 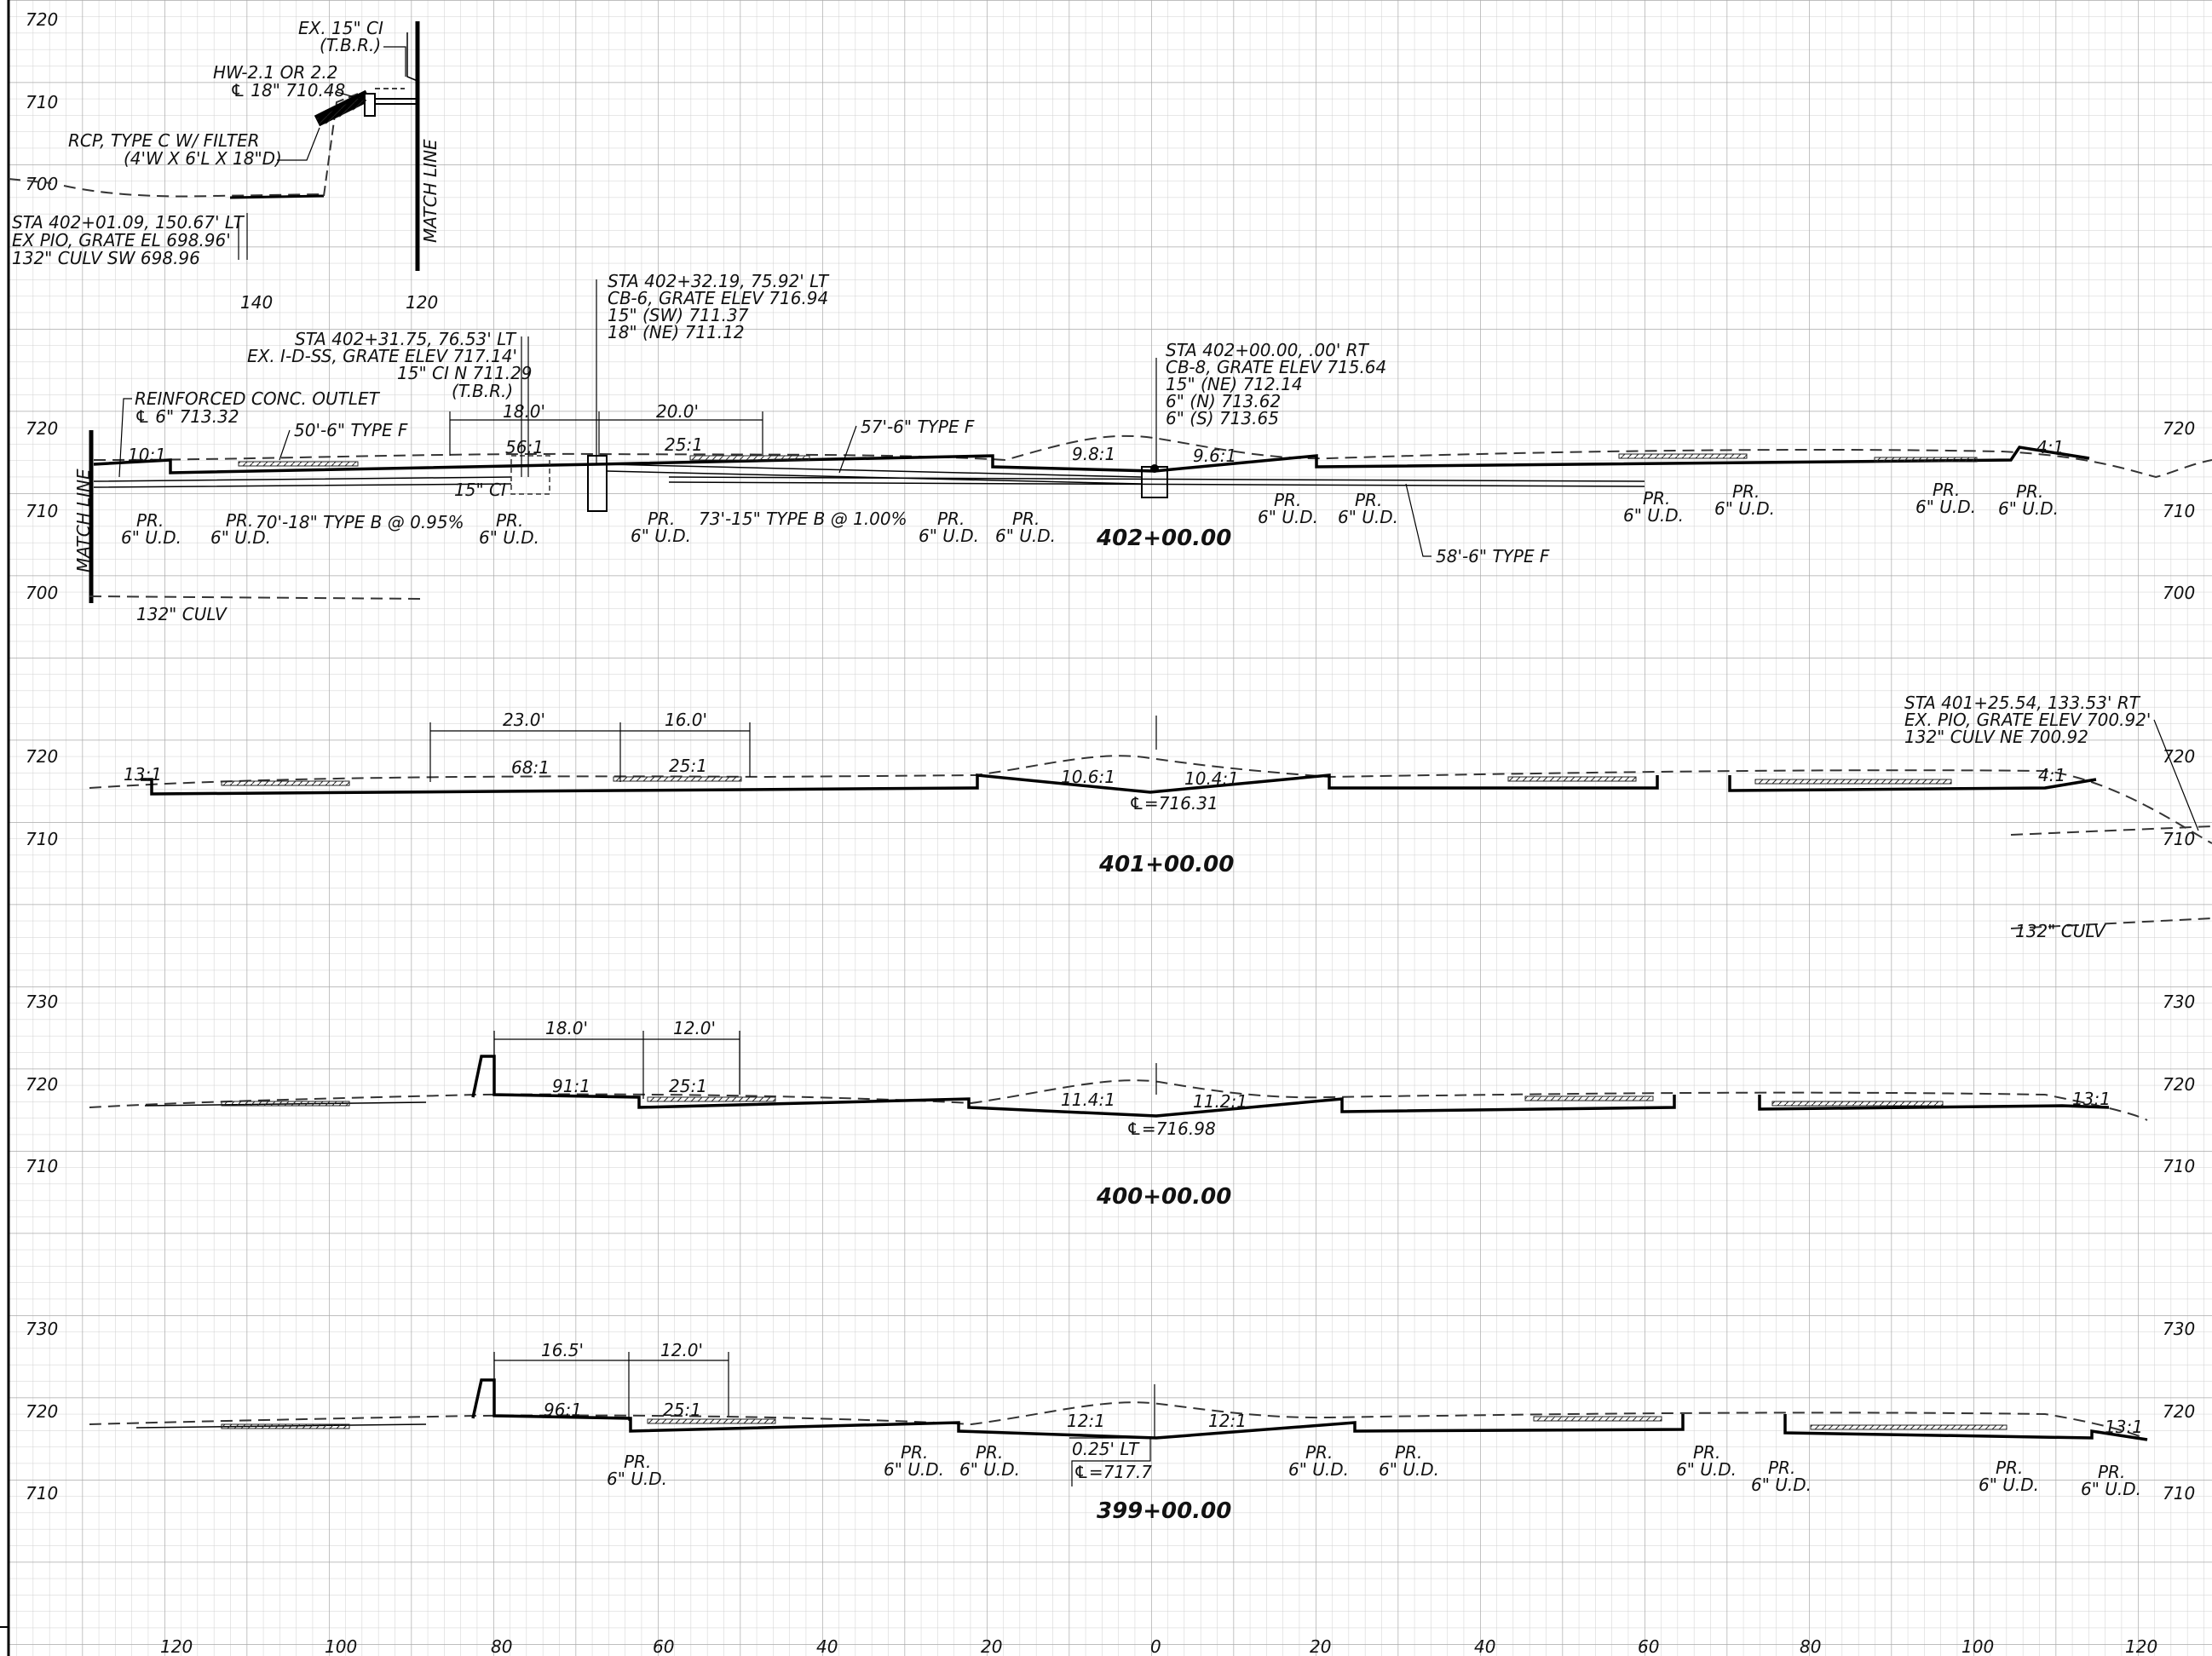 What do you see at coordinates (1163, 1197) in the screenshot?
I see `station-label: 400+00.00` at bounding box center [1163, 1197].